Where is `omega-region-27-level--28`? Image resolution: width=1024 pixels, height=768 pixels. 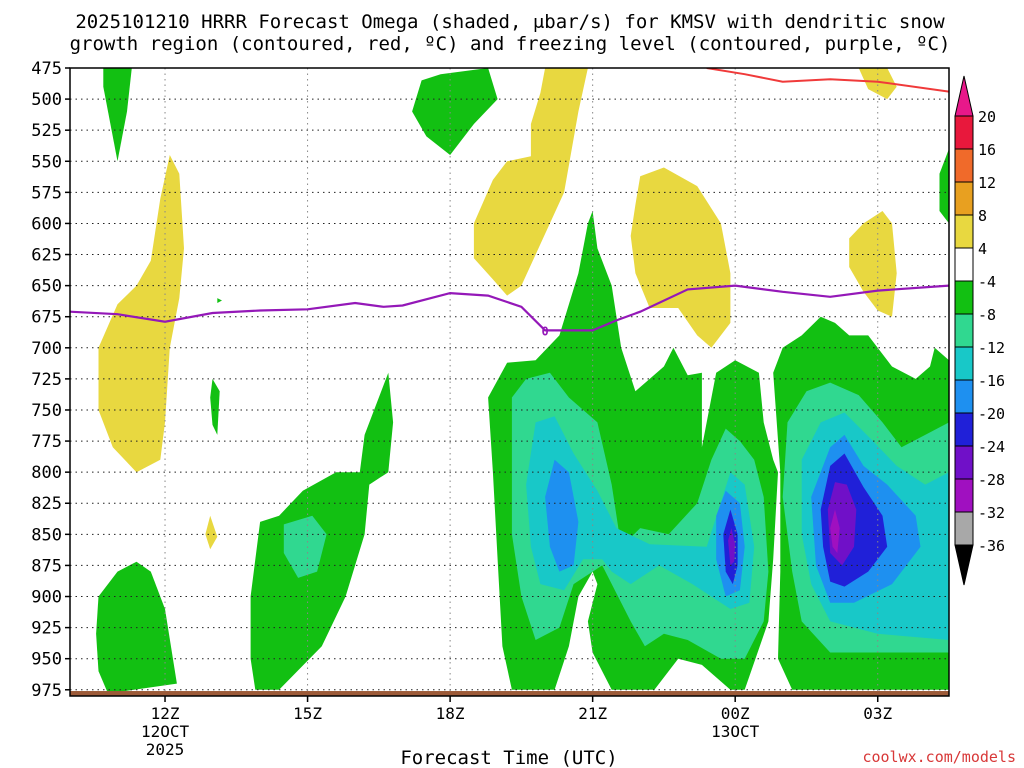 omega-region-27-level--28 is located at coordinates (835, 531).